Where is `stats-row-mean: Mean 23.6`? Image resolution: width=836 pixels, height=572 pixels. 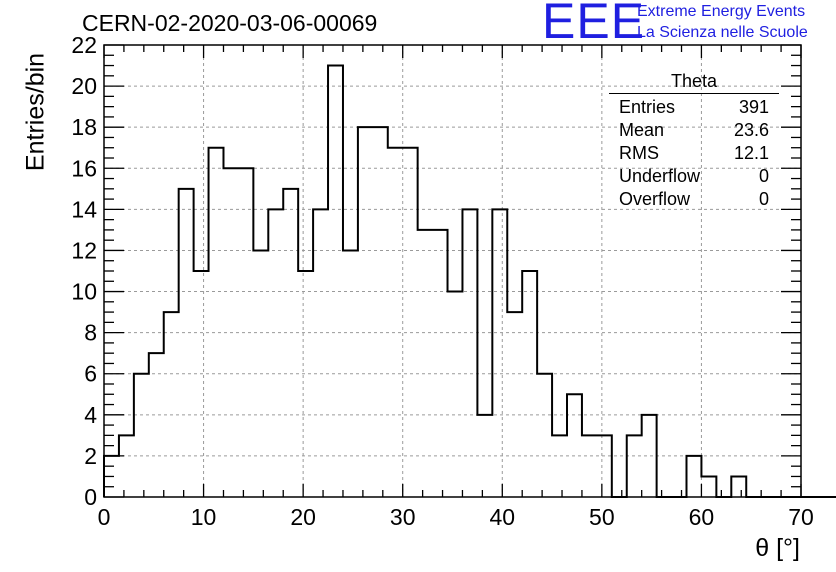 stats-row-mean: Mean 23.6 is located at coordinates (694, 130).